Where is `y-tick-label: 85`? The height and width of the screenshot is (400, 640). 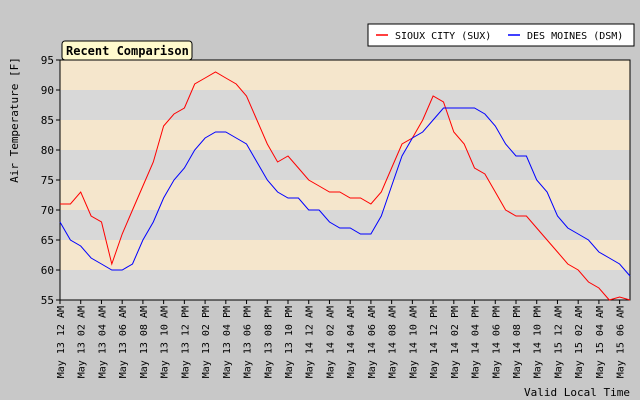 y-tick-label: 85 is located at coordinates (47, 120).